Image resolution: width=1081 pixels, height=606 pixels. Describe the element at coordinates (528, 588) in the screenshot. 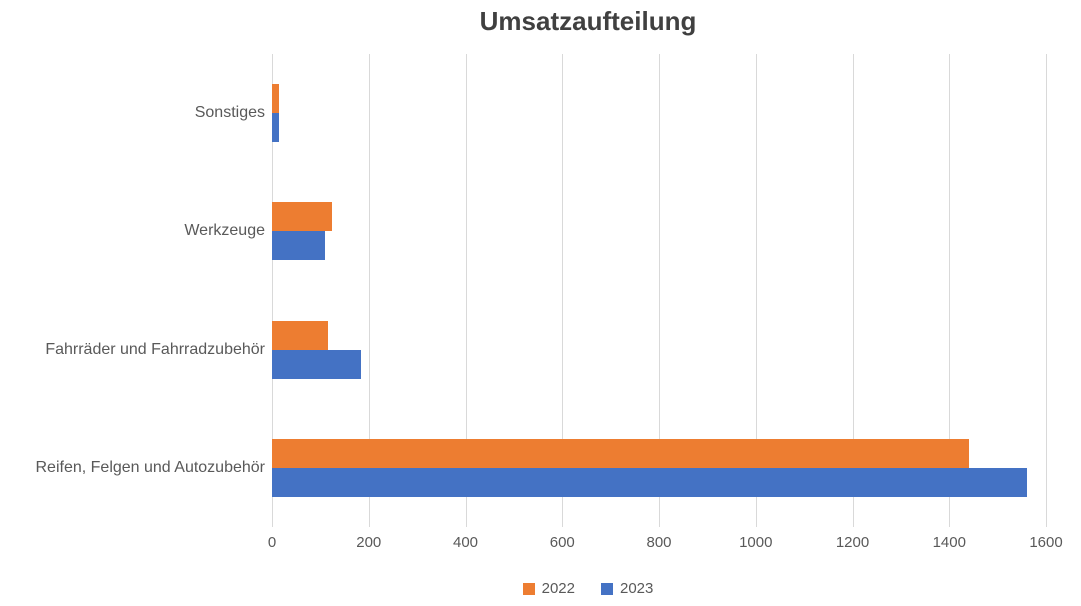

I see `legend-swatch-2022` at that location.